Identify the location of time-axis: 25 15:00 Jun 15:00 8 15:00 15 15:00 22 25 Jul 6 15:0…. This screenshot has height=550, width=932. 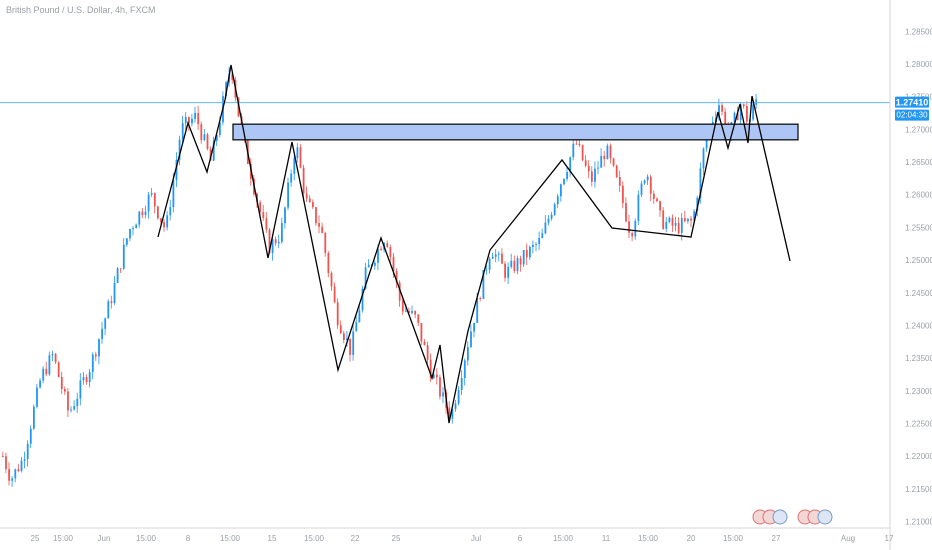
(462, 538).